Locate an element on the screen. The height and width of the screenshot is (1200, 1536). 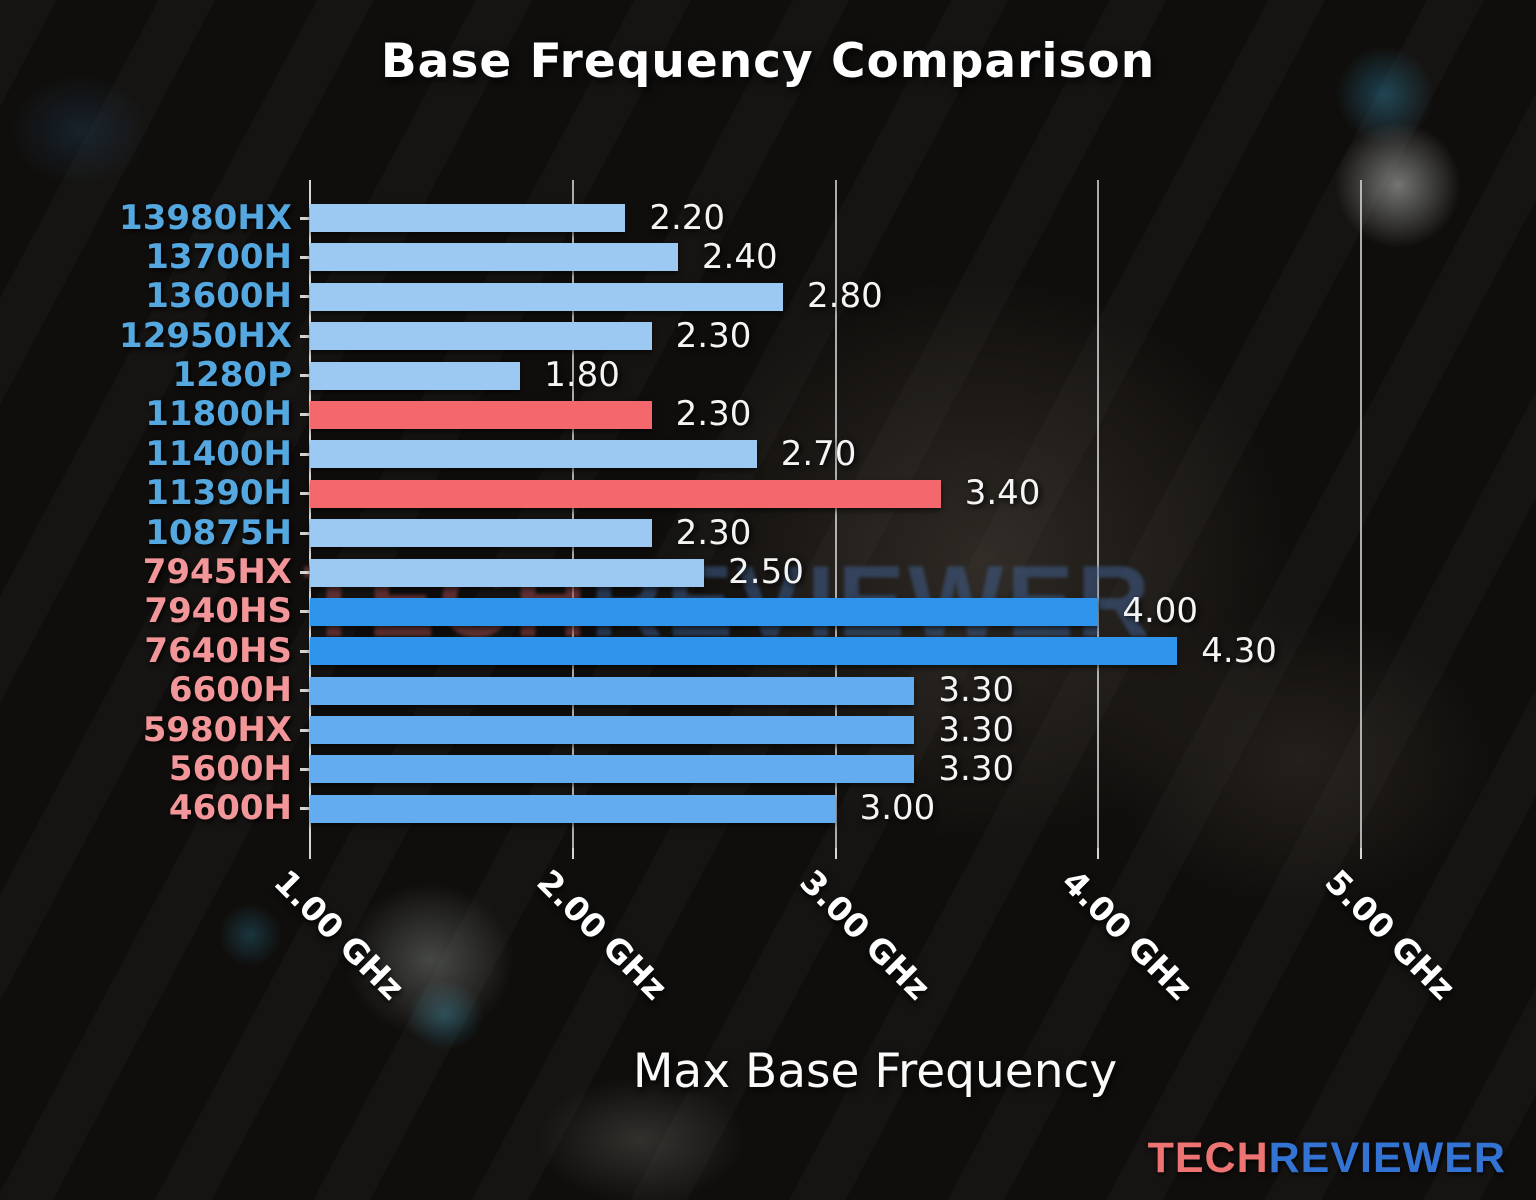
category-label: 13980HX is located at coordinates (205, 217).